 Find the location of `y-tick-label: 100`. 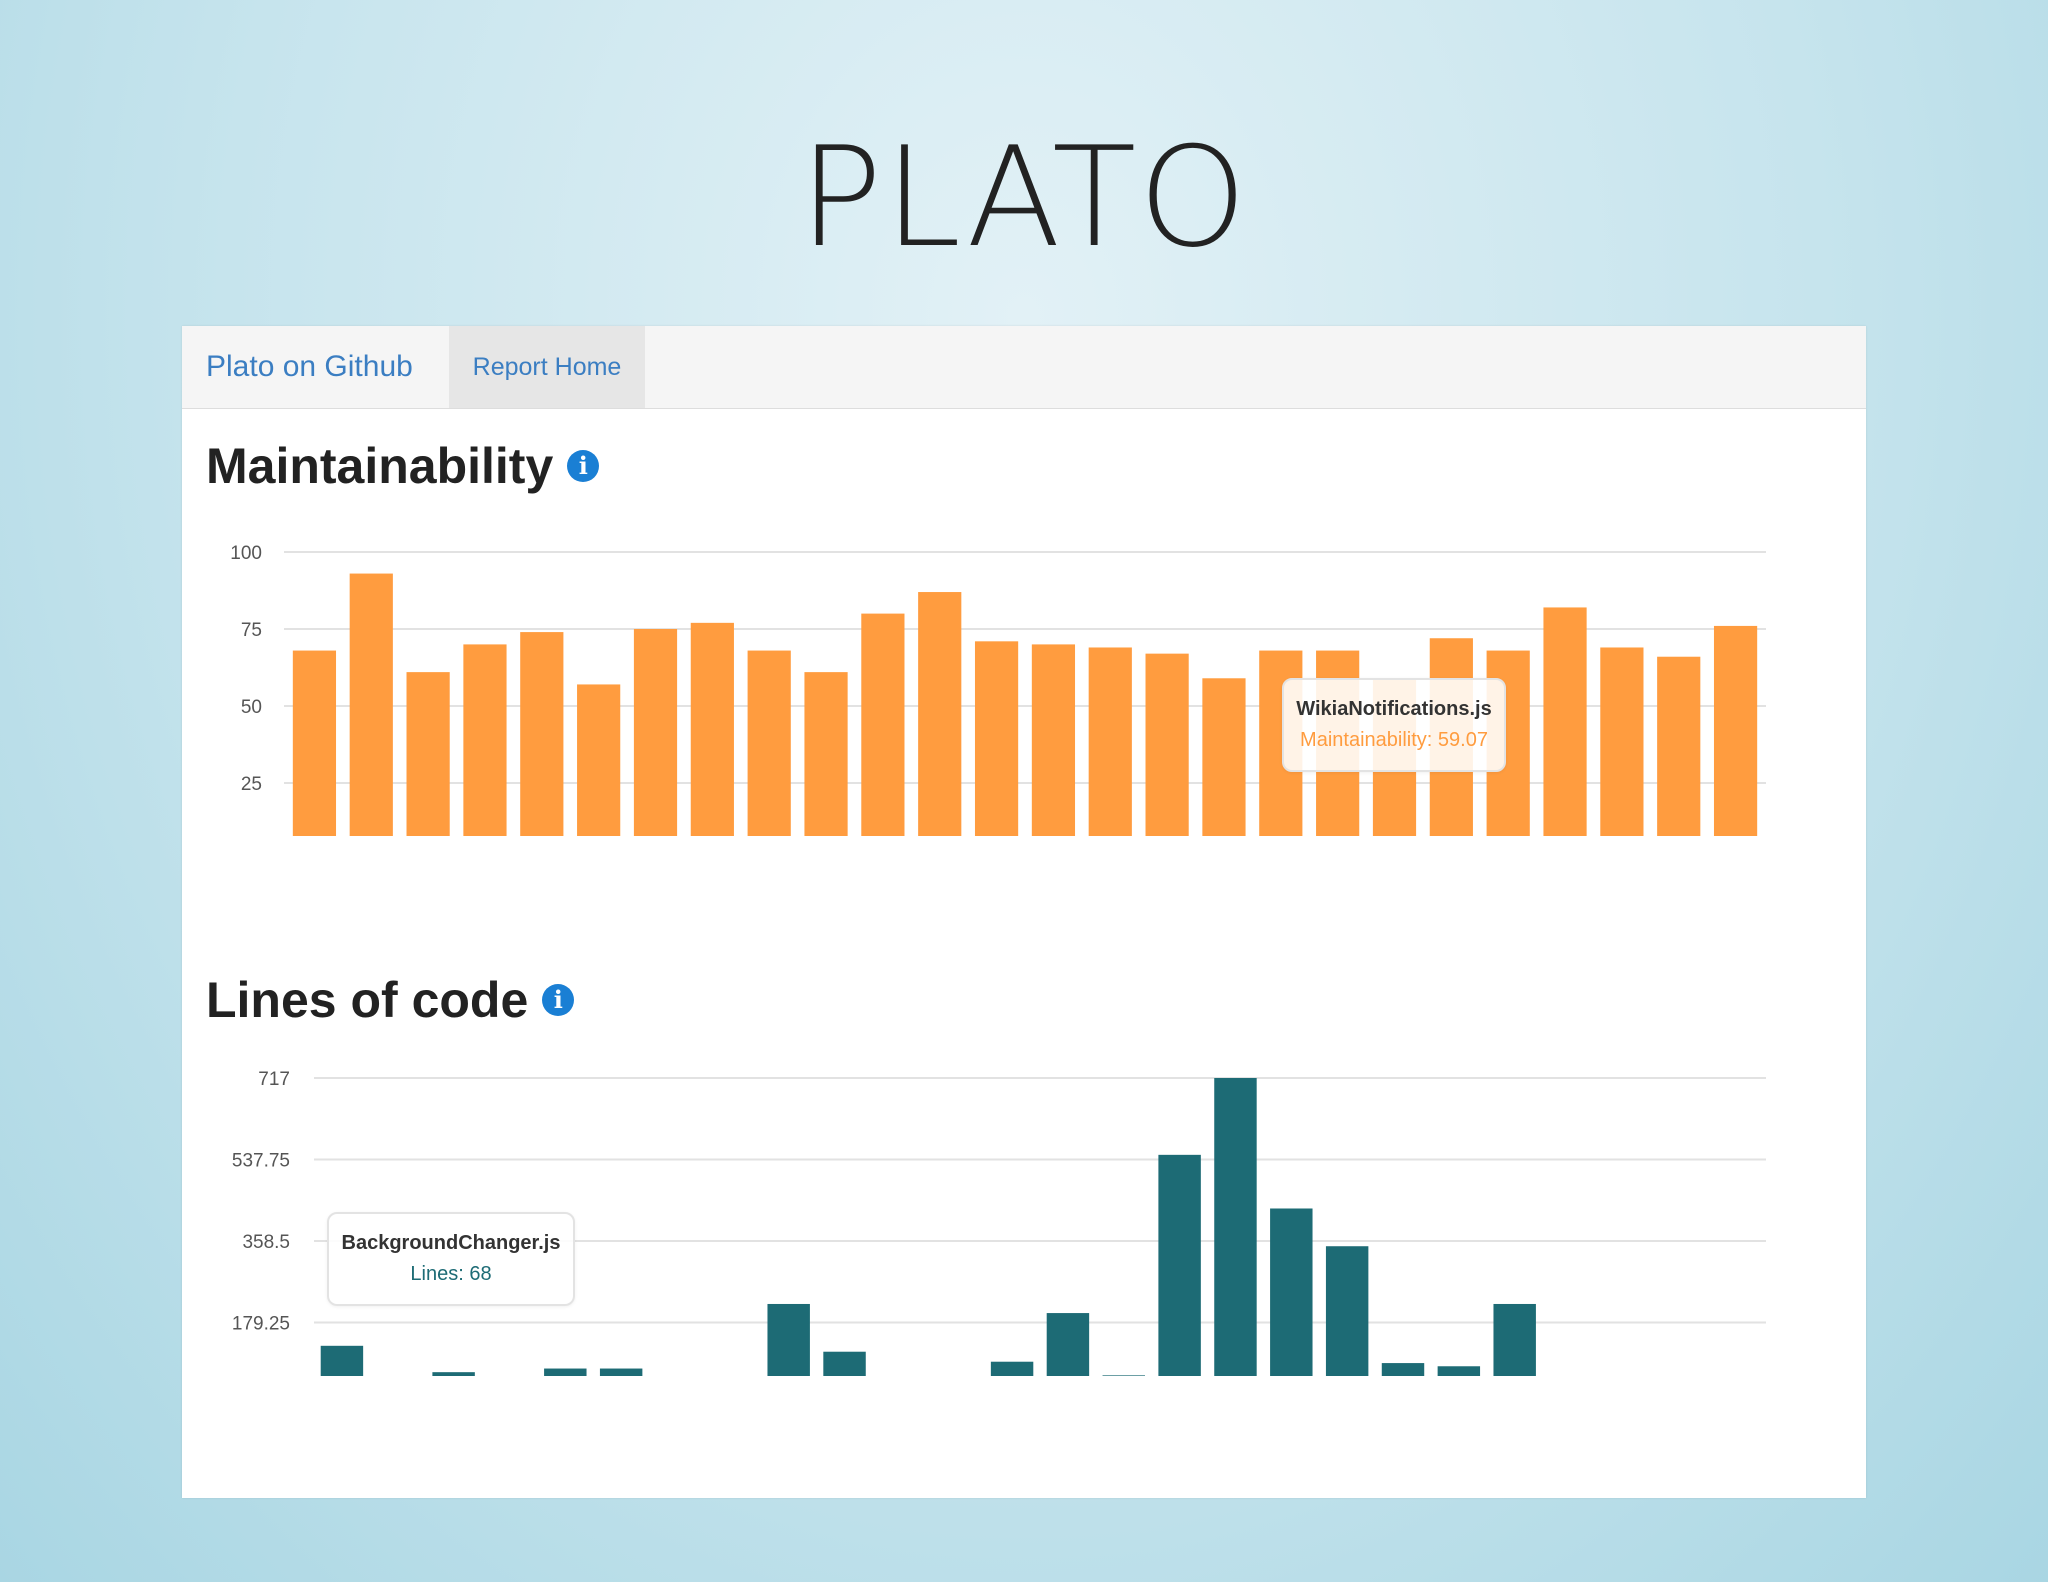

y-tick-label: 100 is located at coordinates (246, 553).